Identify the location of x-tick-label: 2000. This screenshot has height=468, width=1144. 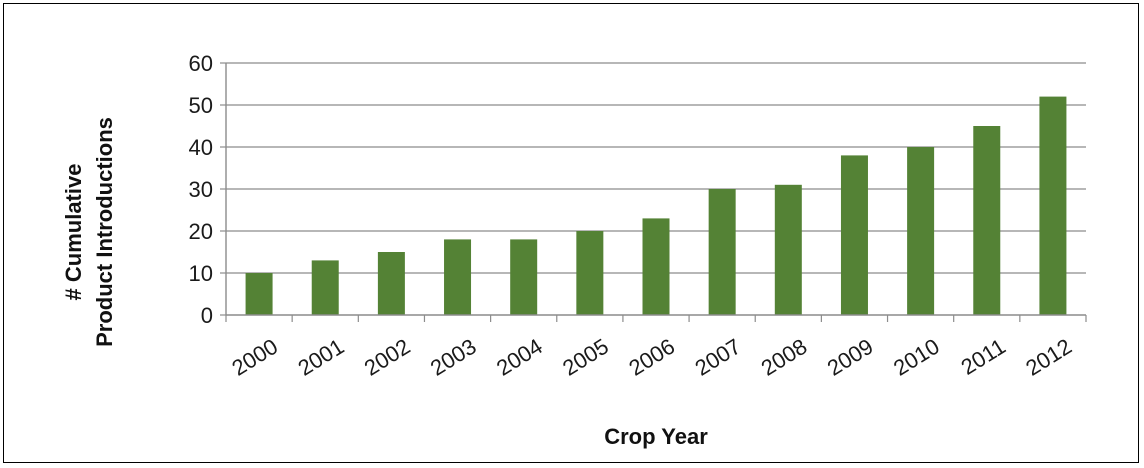
(254, 357).